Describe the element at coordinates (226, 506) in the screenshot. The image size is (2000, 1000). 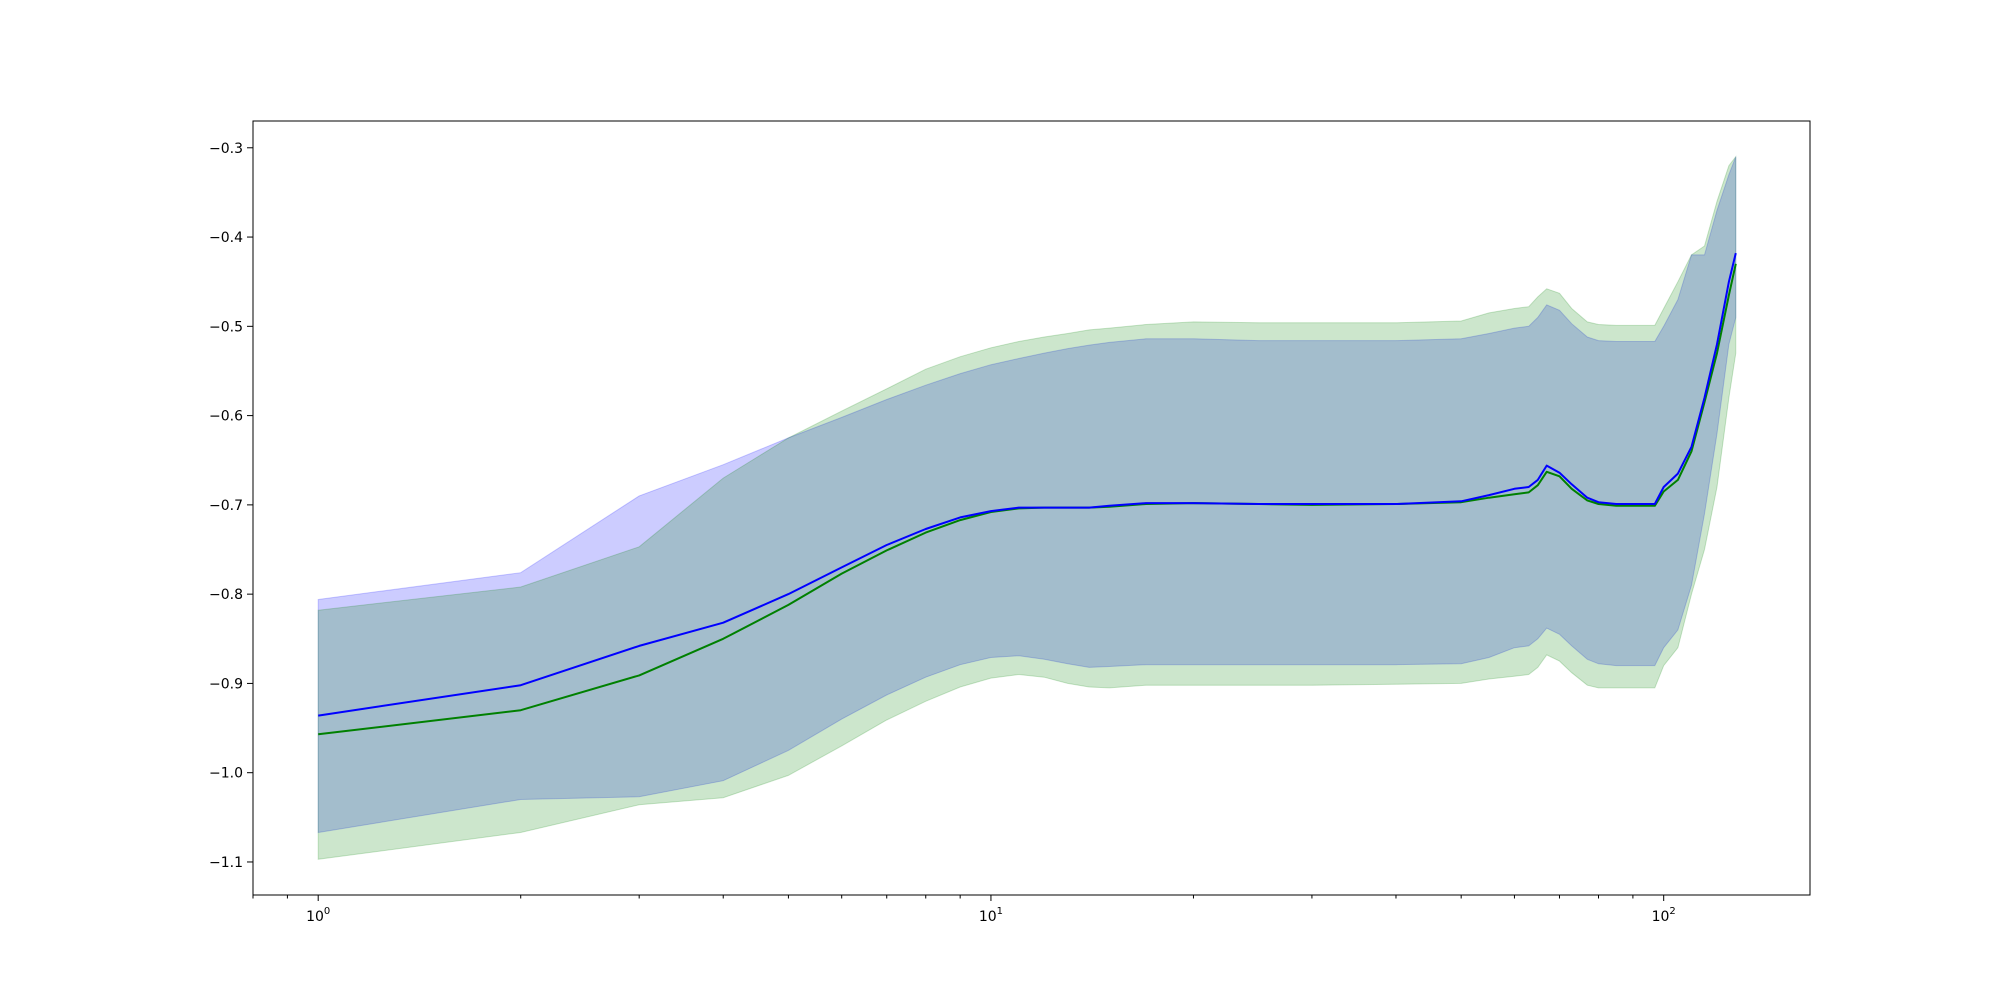
I see `y-tick-label: −0.7` at that location.